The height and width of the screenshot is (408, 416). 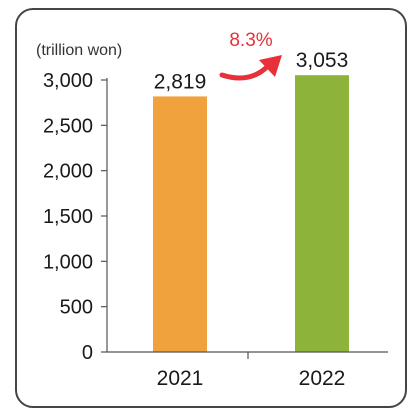 I want to click on growth-arrow-curve, so click(x=245, y=72).